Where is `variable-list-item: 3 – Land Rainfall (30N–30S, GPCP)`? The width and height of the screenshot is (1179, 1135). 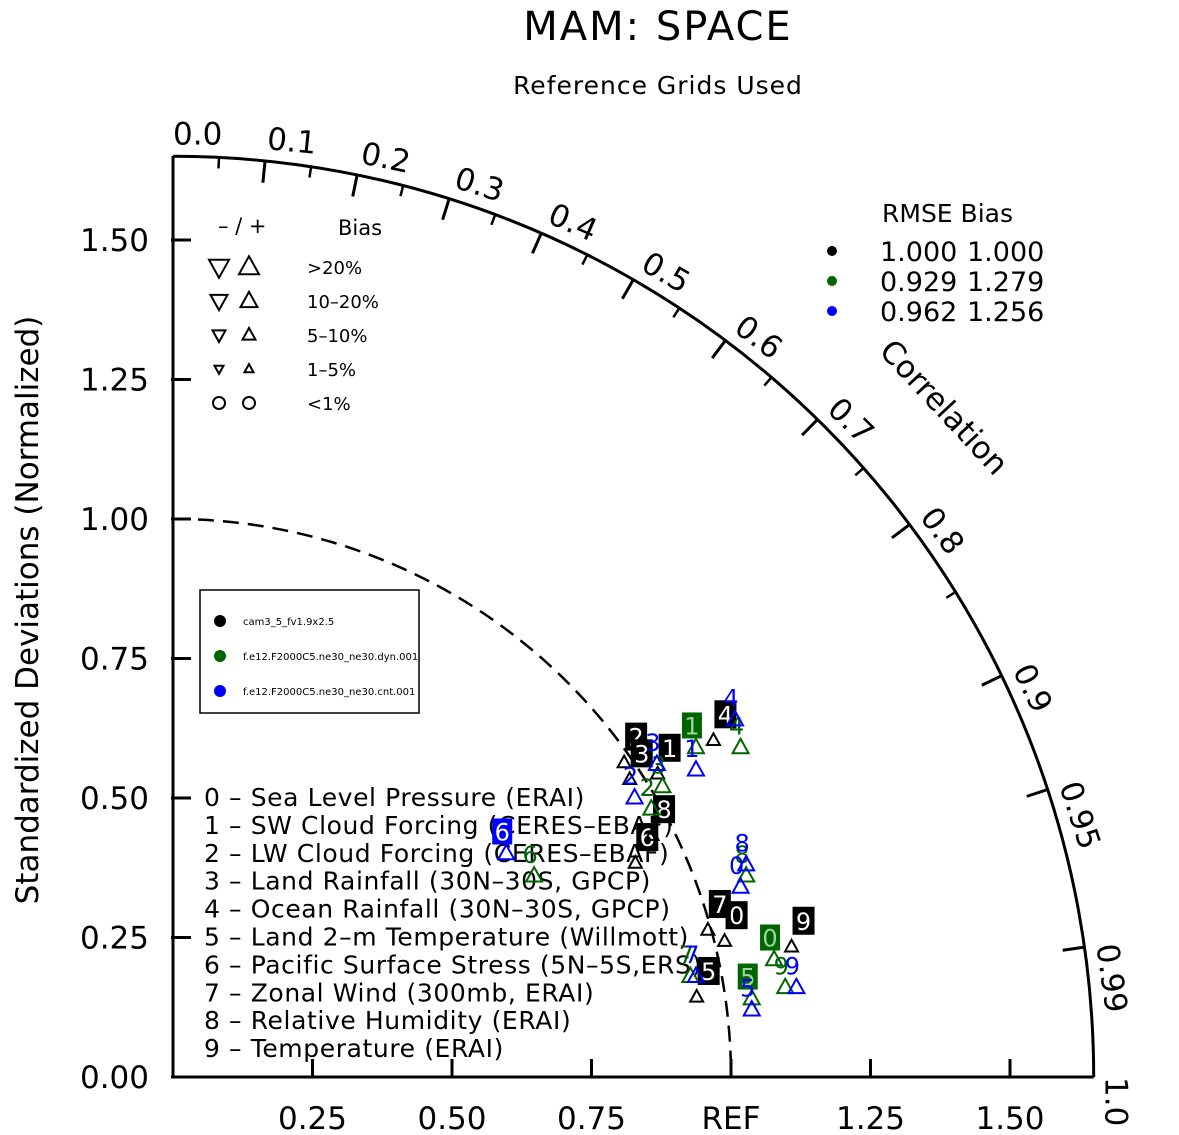
variable-list-item: 3 – Land Rainfall (30N–30S, GPCP) is located at coordinates (427, 881).